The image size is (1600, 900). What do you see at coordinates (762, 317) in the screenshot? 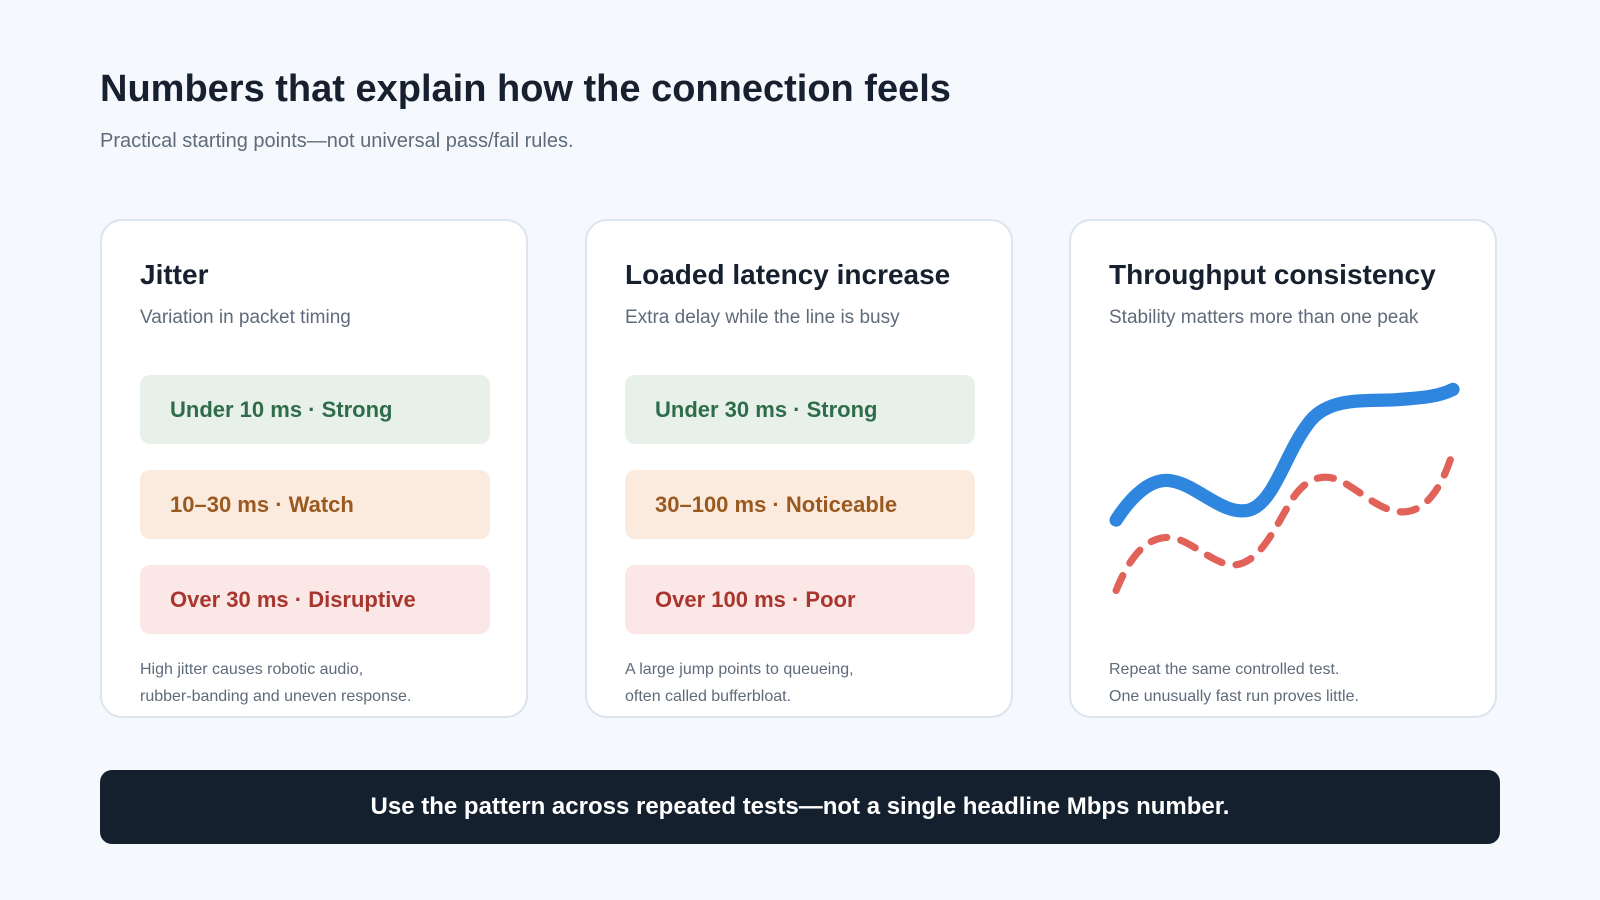
I see `card-subtitle: Extra delay while the line is busy` at bounding box center [762, 317].